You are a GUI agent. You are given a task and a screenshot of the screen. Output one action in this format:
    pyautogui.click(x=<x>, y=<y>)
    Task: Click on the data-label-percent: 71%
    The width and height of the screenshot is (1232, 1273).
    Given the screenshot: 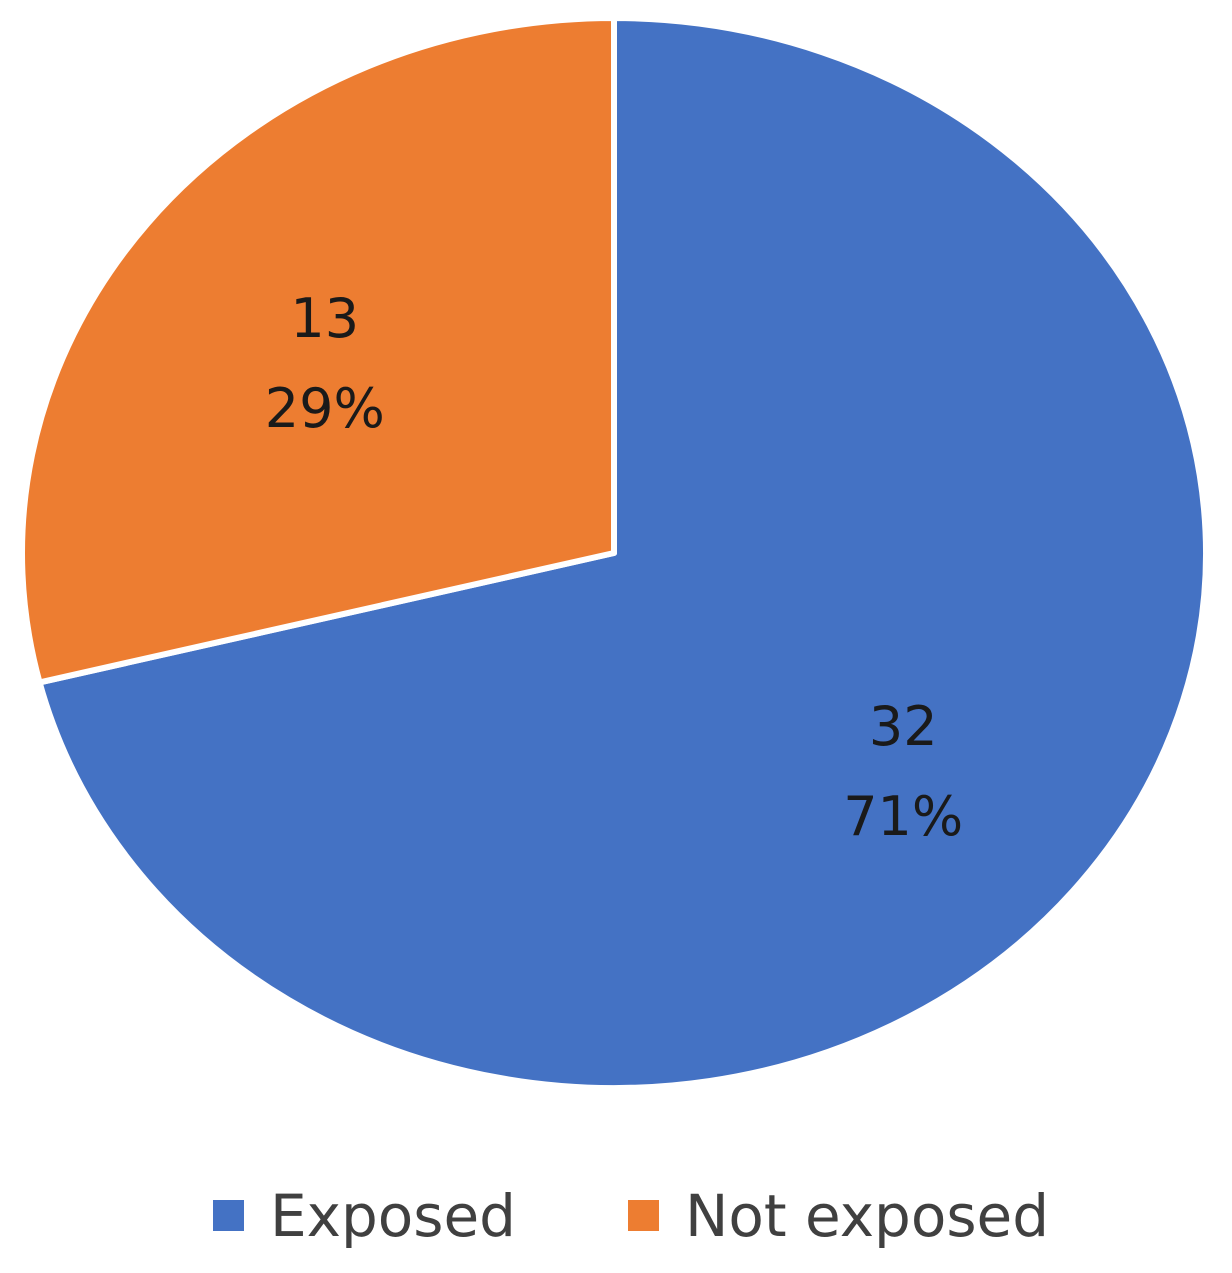 What is the action you would take?
    pyautogui.click(x=903, y=816)
    